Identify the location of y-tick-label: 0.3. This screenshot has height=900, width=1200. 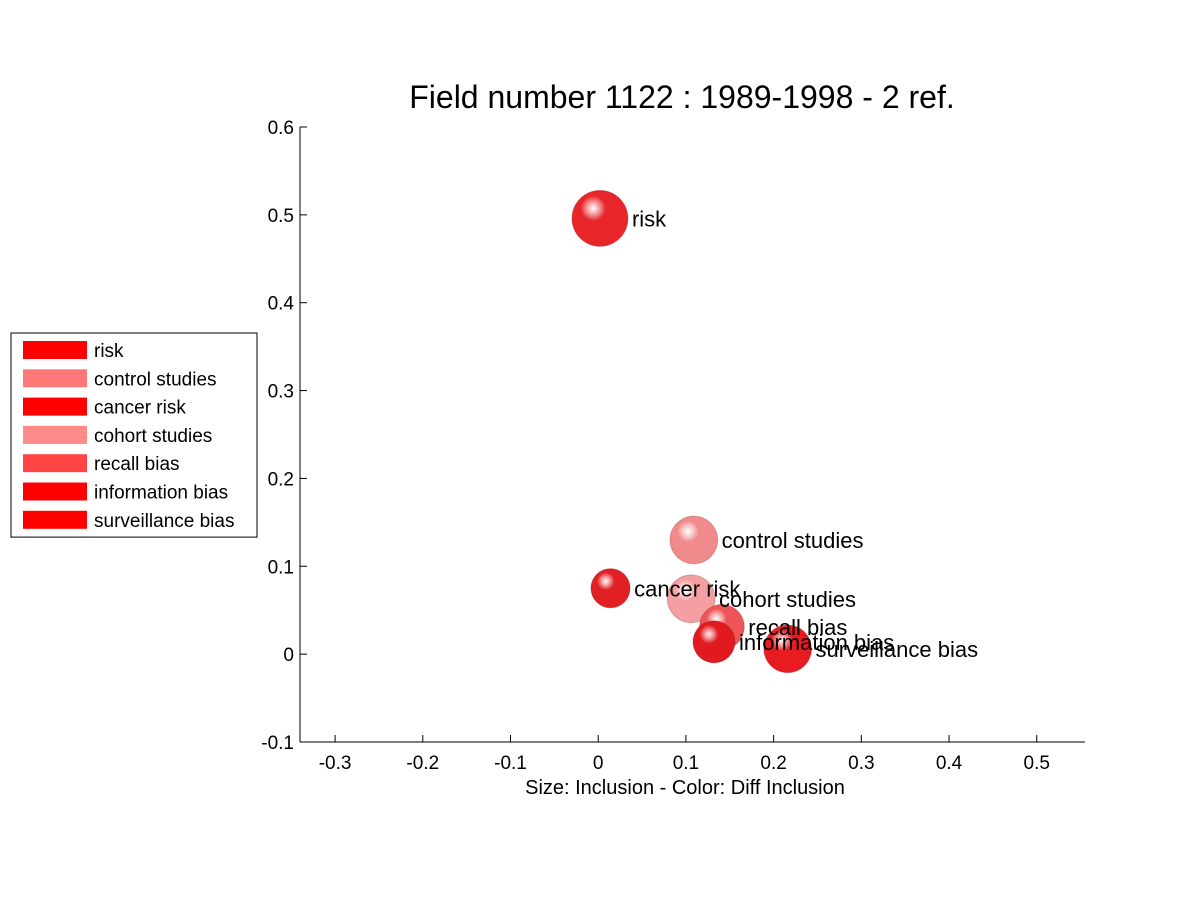
(281, 392).